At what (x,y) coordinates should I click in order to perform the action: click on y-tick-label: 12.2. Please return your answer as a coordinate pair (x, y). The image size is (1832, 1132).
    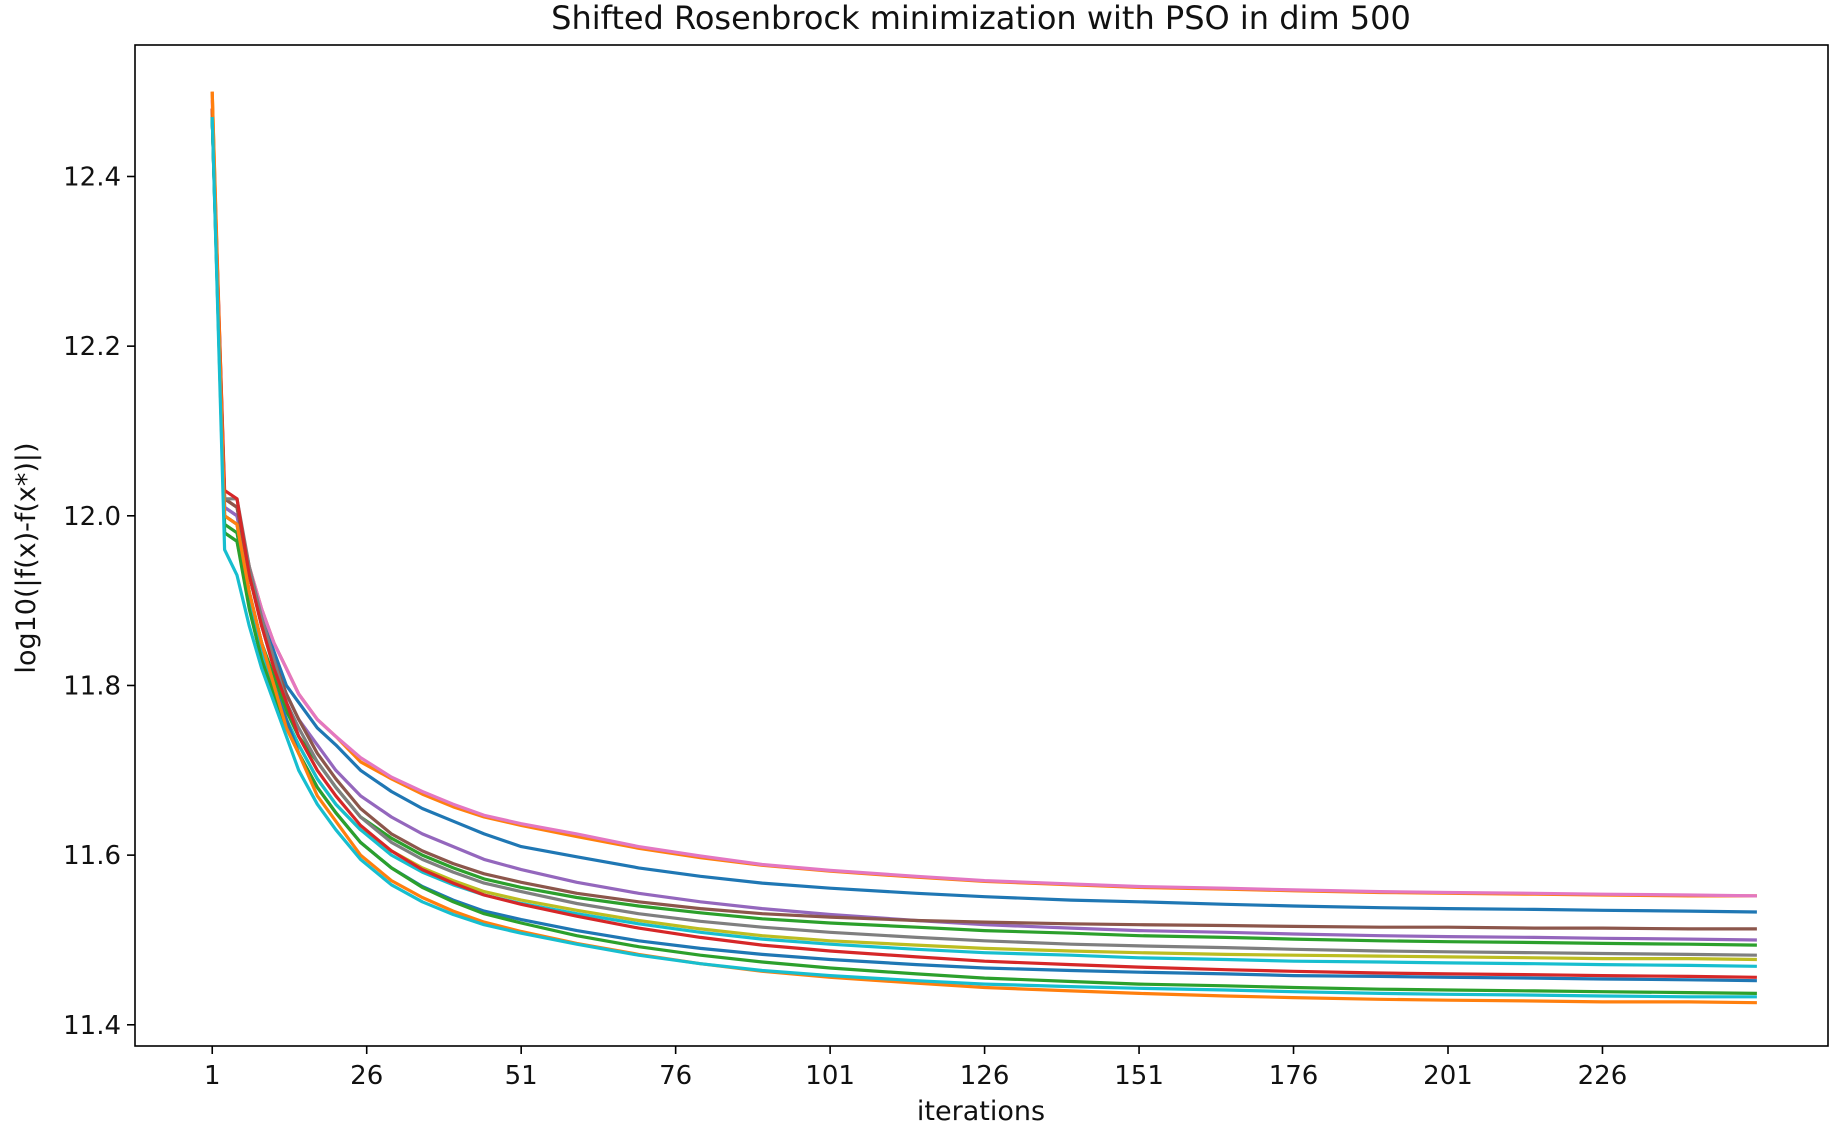
    Looking at the image, I should click on (92, 347).